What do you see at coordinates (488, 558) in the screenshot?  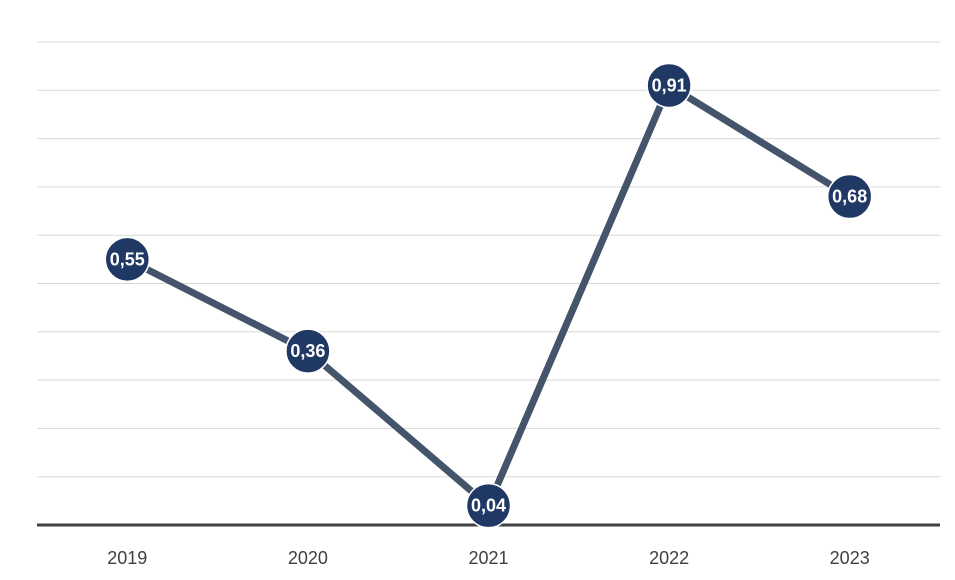 I see `x-tick-label: 2021` at bounding box center [488, 558].